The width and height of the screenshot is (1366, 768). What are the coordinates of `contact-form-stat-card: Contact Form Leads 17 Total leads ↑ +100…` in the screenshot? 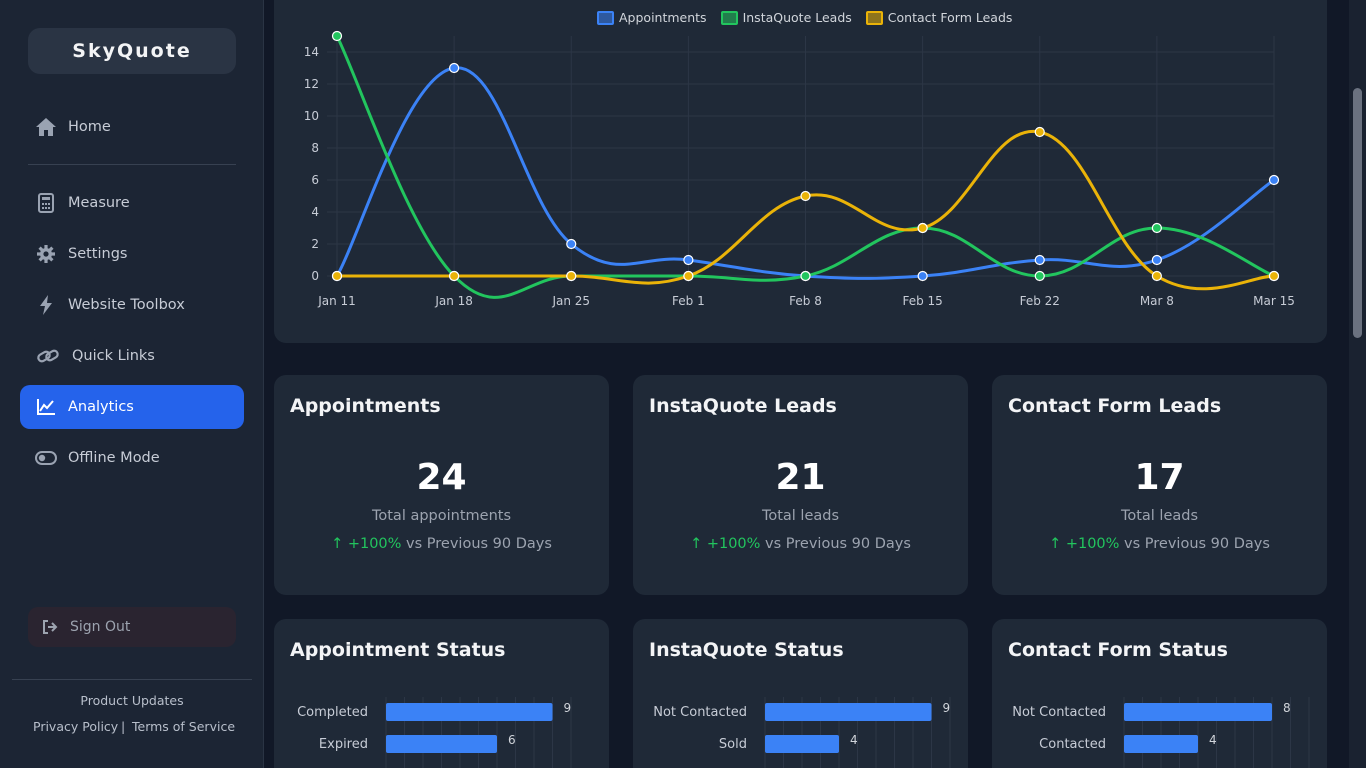 It's located at (1159, 485).